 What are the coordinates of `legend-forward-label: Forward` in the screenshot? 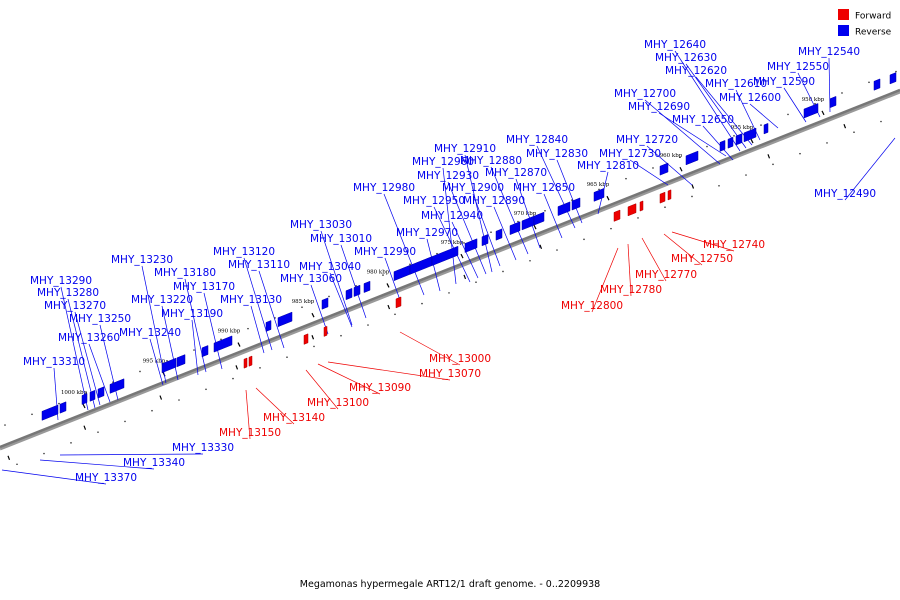 It's located at (873, 17).